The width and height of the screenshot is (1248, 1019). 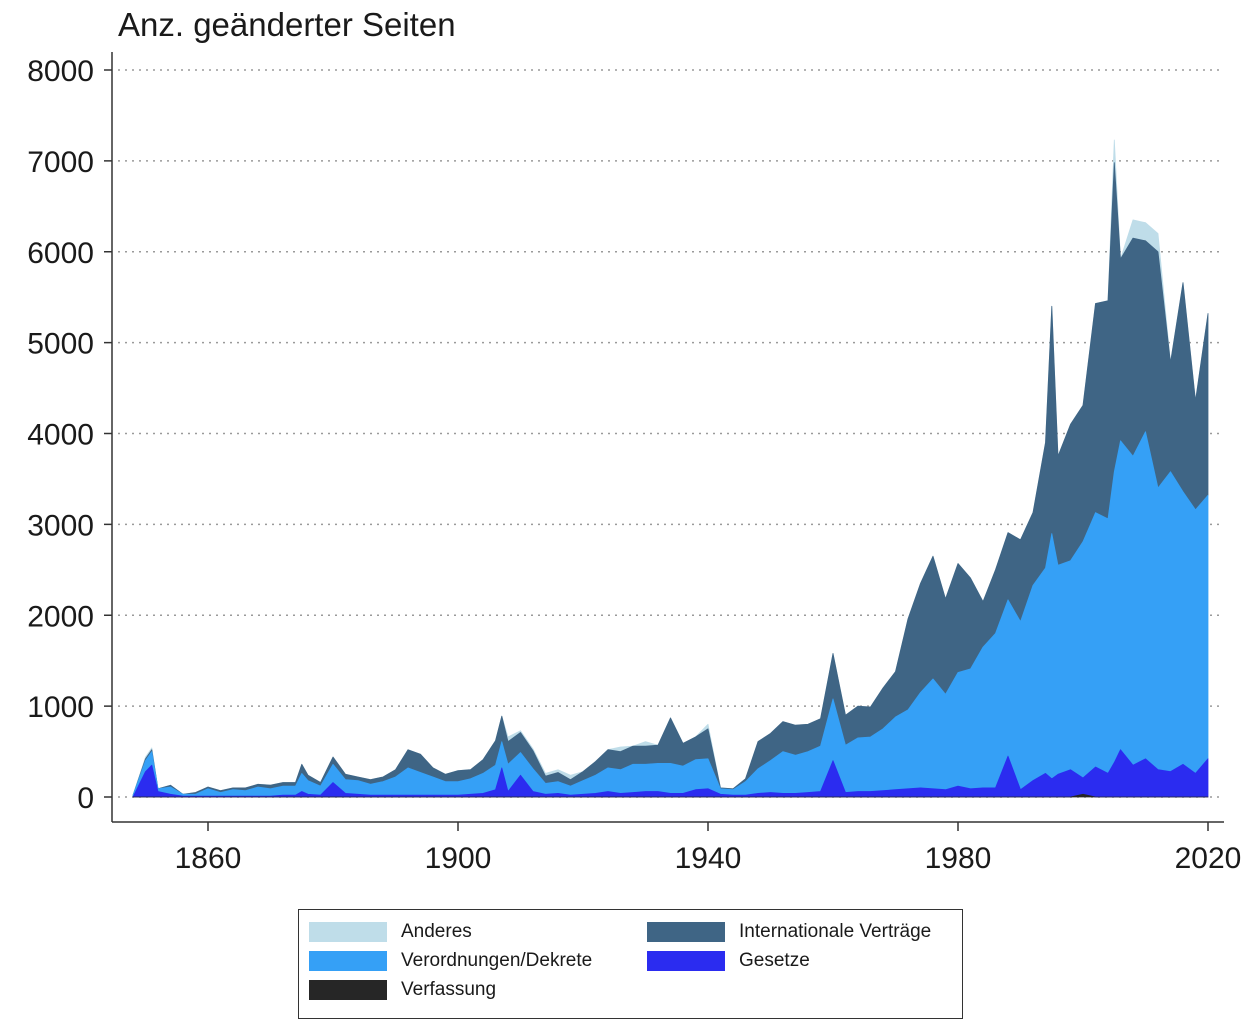 What do you see at coordinates (60, 525) in the screenshot?
I see `y-tick-label-3000: 3000` at bounding box center [60, 525].